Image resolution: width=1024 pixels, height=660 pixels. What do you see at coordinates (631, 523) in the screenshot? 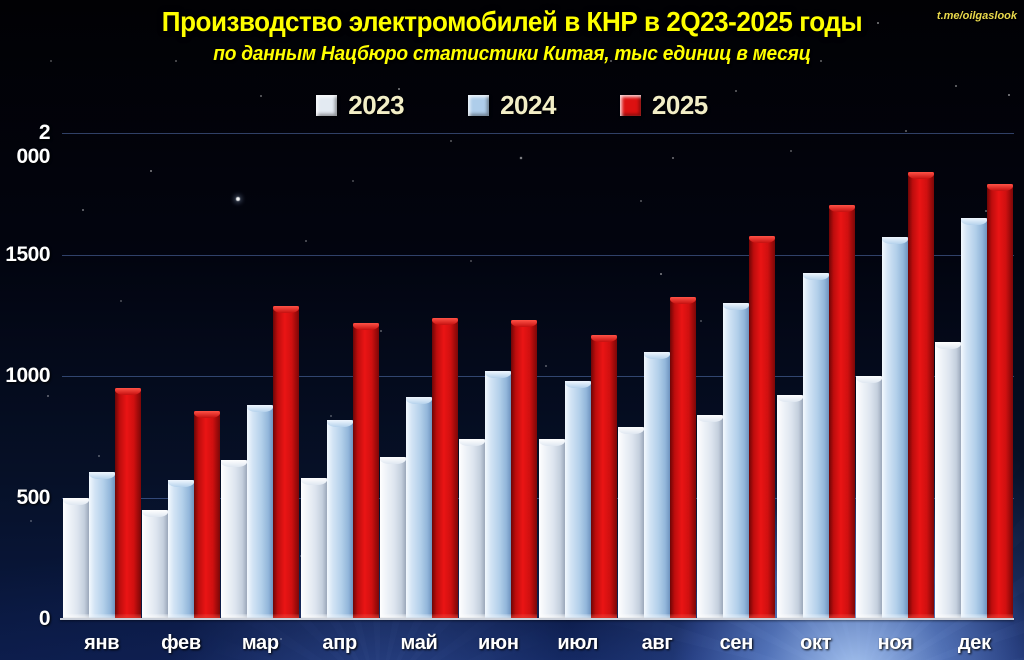
I see `bar-2023-авг` at bounding box center [631, 523].